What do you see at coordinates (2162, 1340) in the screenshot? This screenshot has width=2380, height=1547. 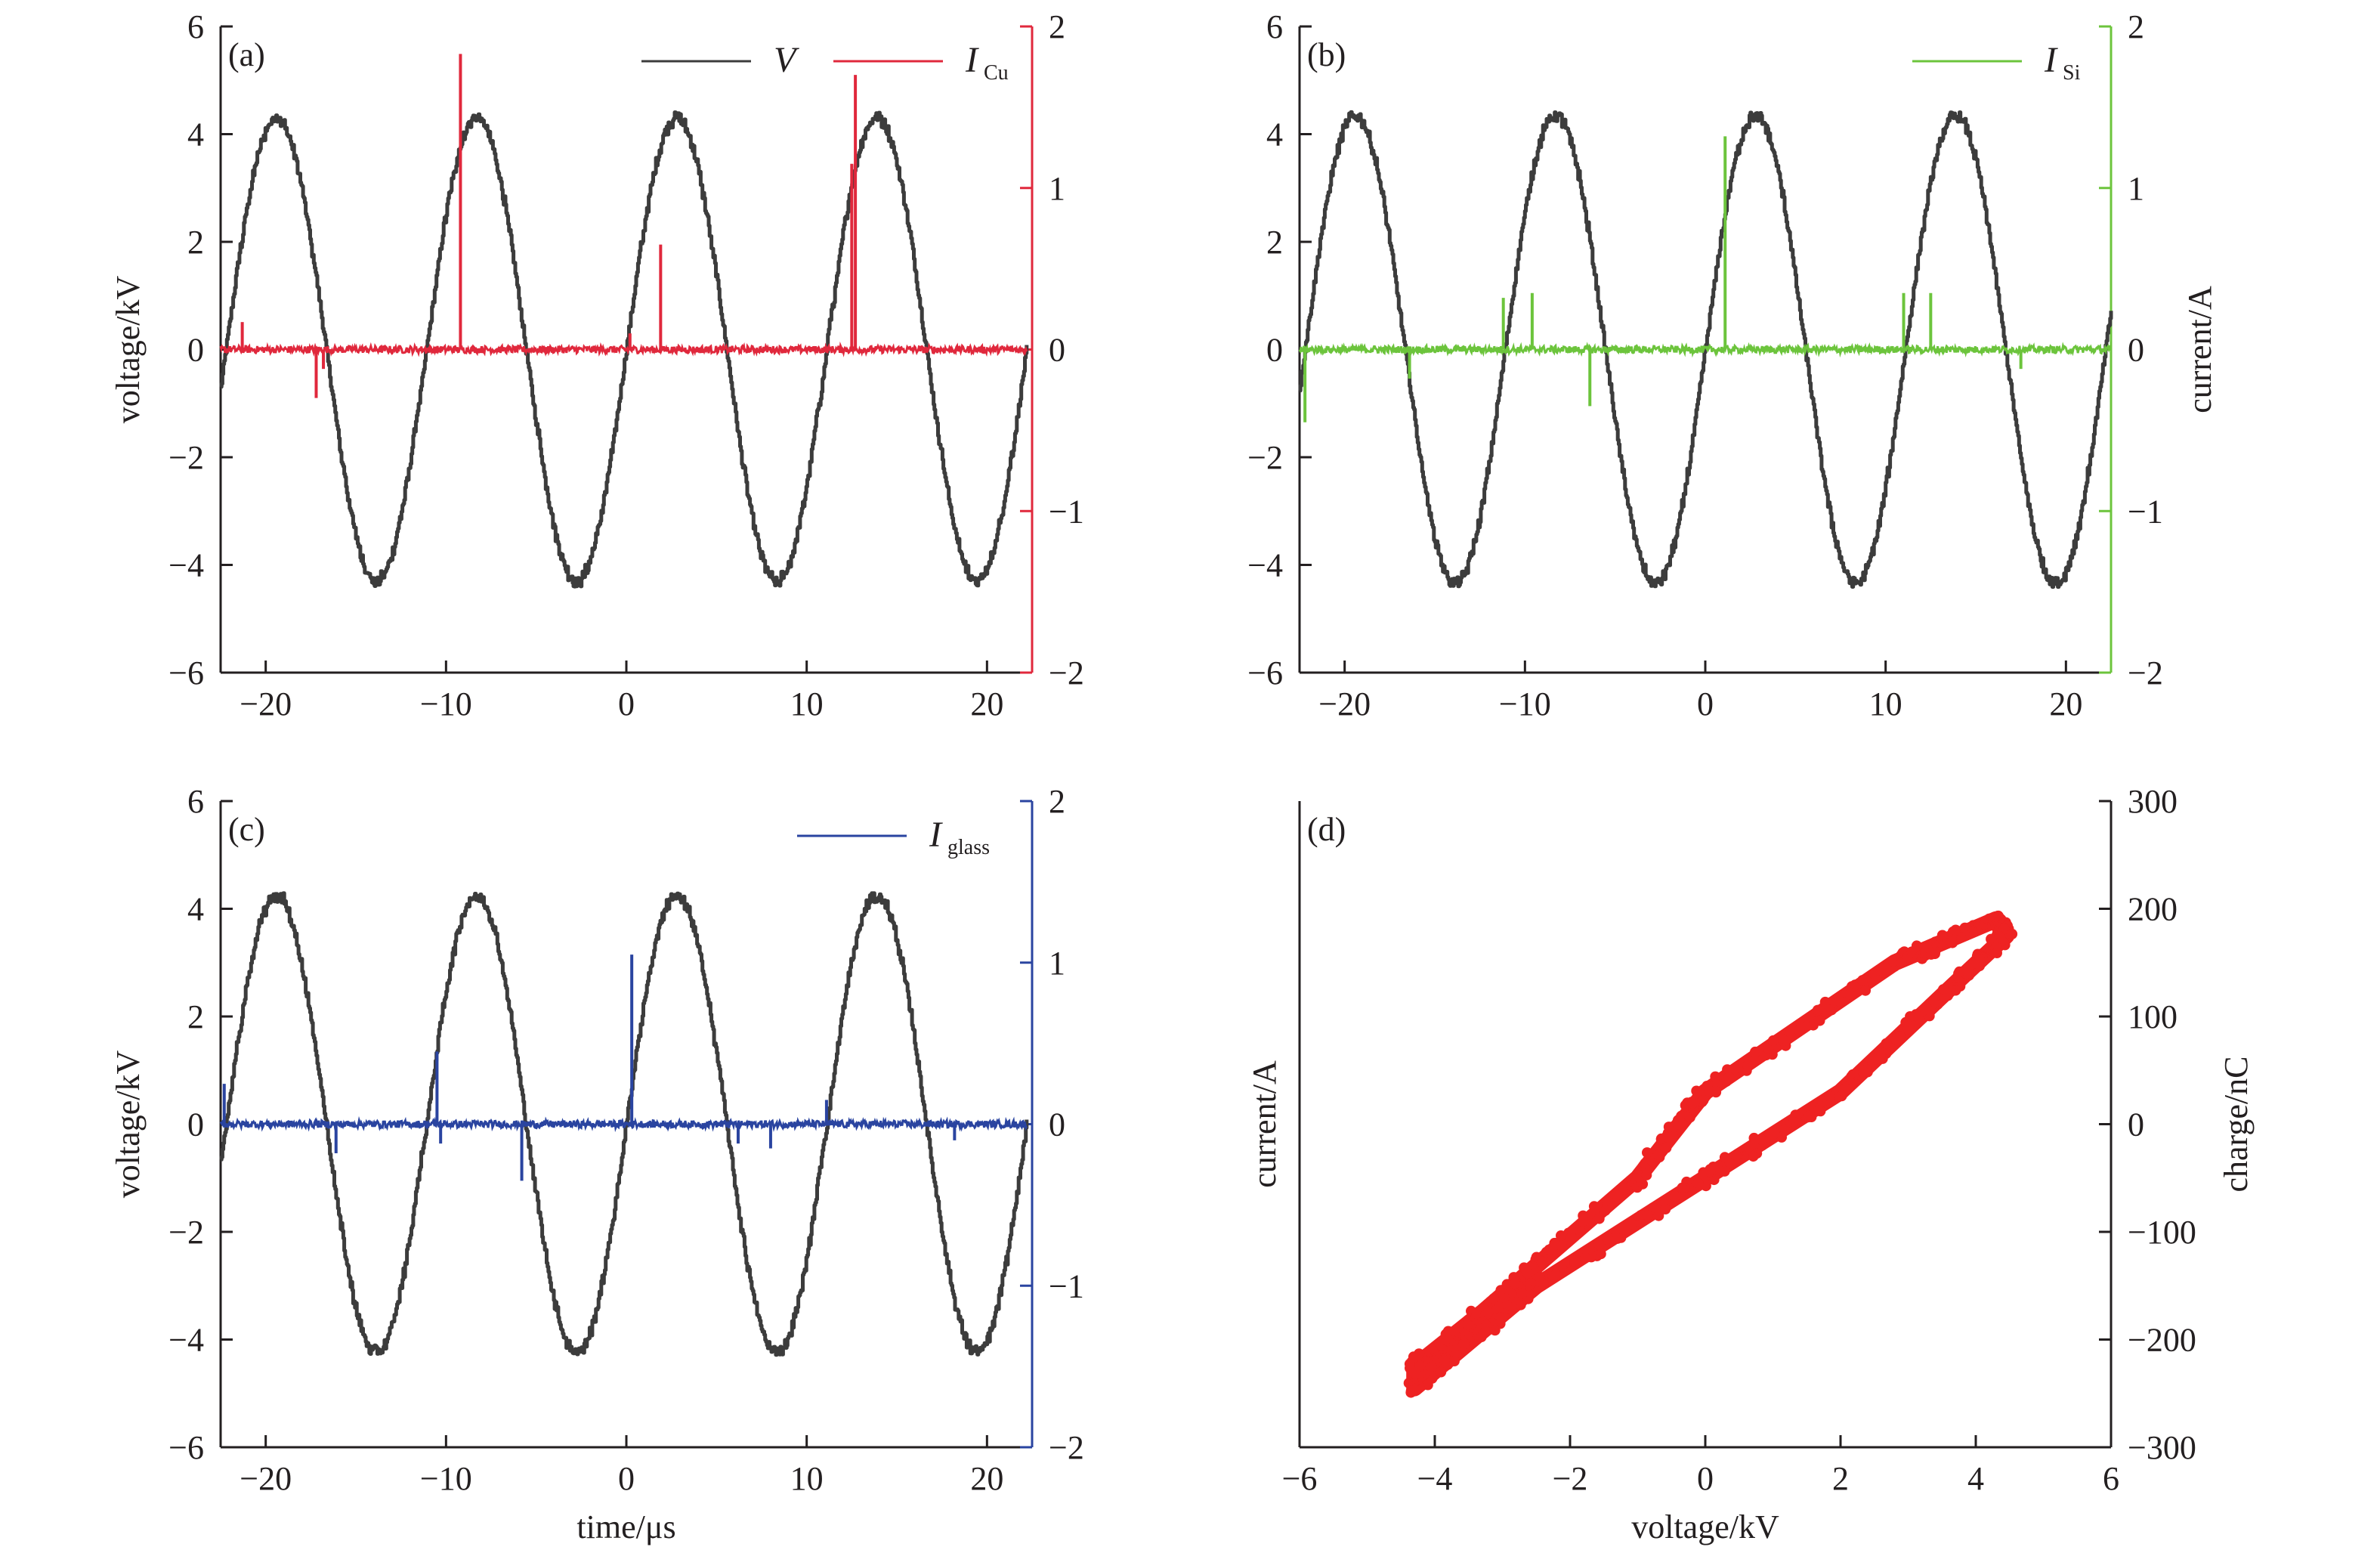 I see `y2-tick-label: −200` at bounding box center [2162, 1340].